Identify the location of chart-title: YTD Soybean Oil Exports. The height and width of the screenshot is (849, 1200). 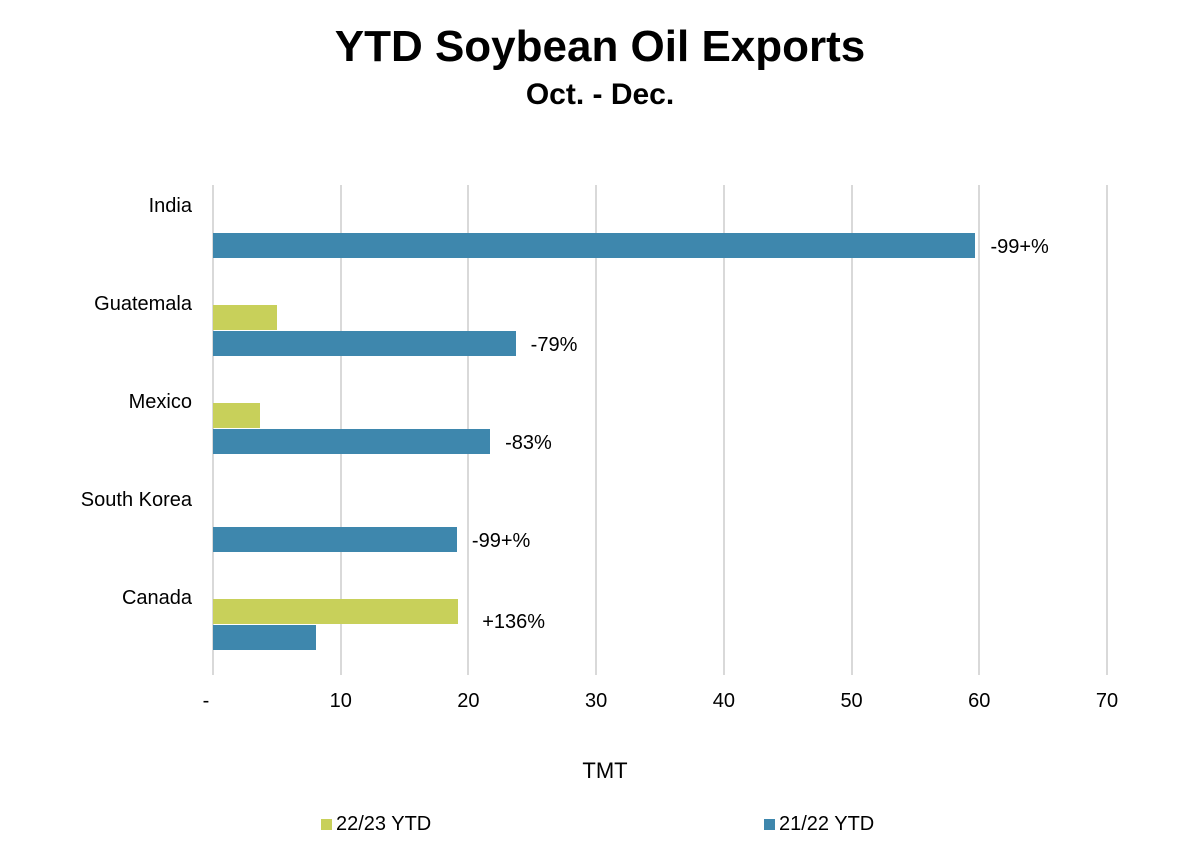
(600, 46).